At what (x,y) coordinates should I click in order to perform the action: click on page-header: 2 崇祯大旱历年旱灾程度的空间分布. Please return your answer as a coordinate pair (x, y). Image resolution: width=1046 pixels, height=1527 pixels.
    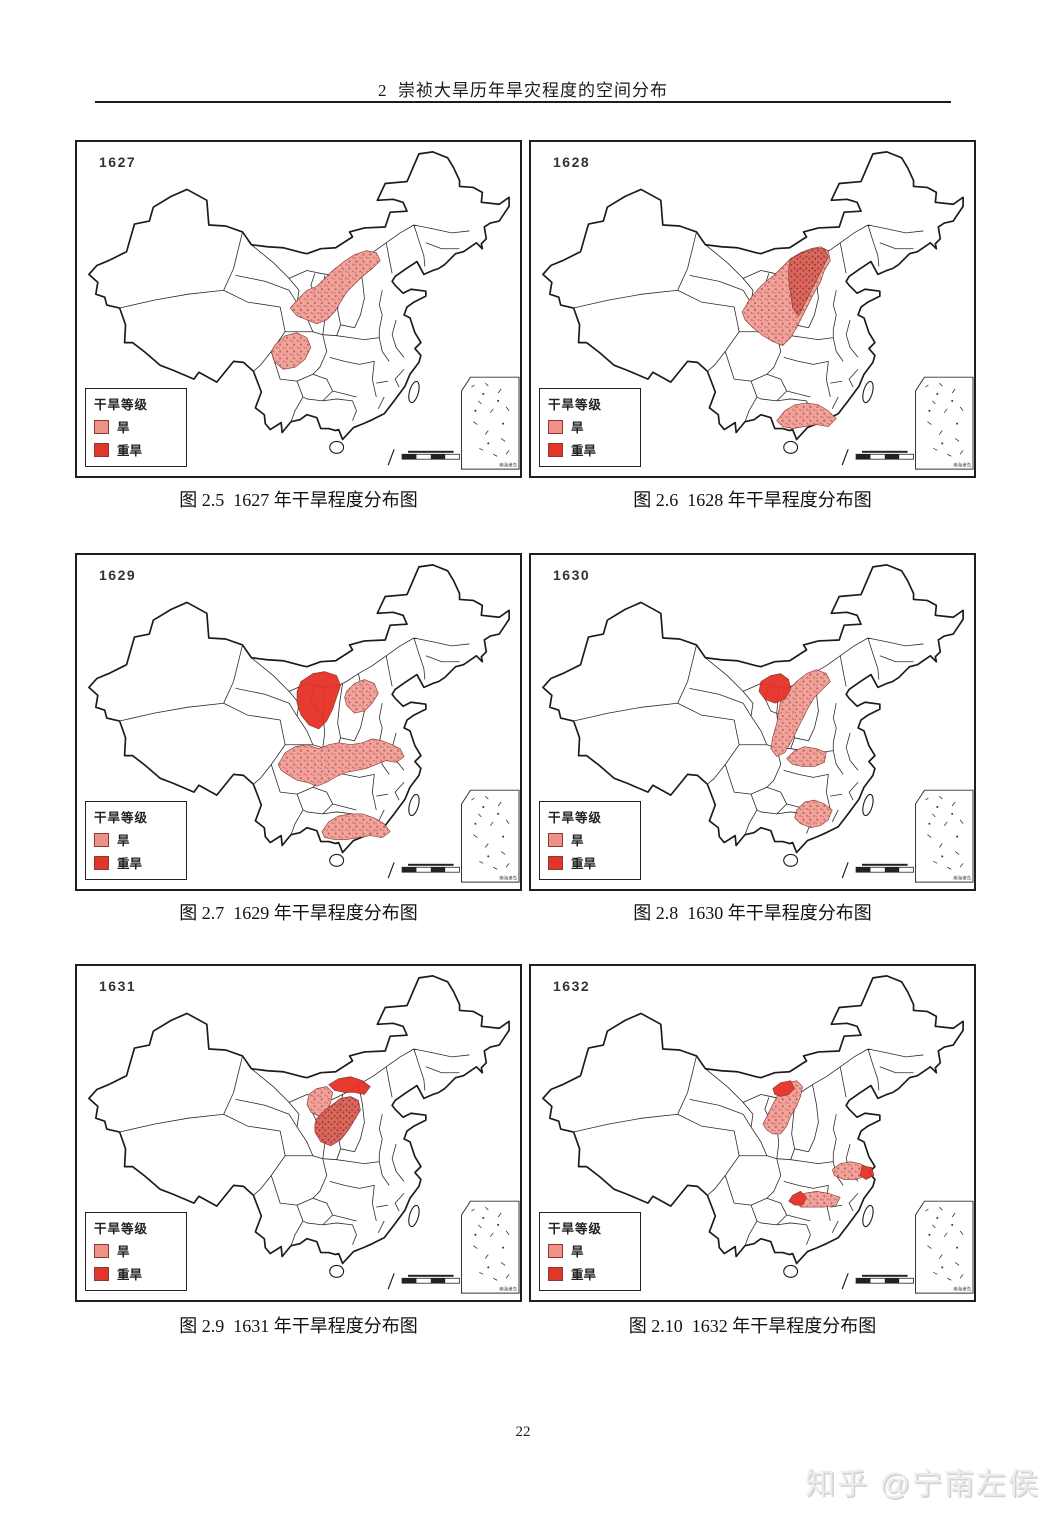
    Looking at the image, I should click on (523, 90).